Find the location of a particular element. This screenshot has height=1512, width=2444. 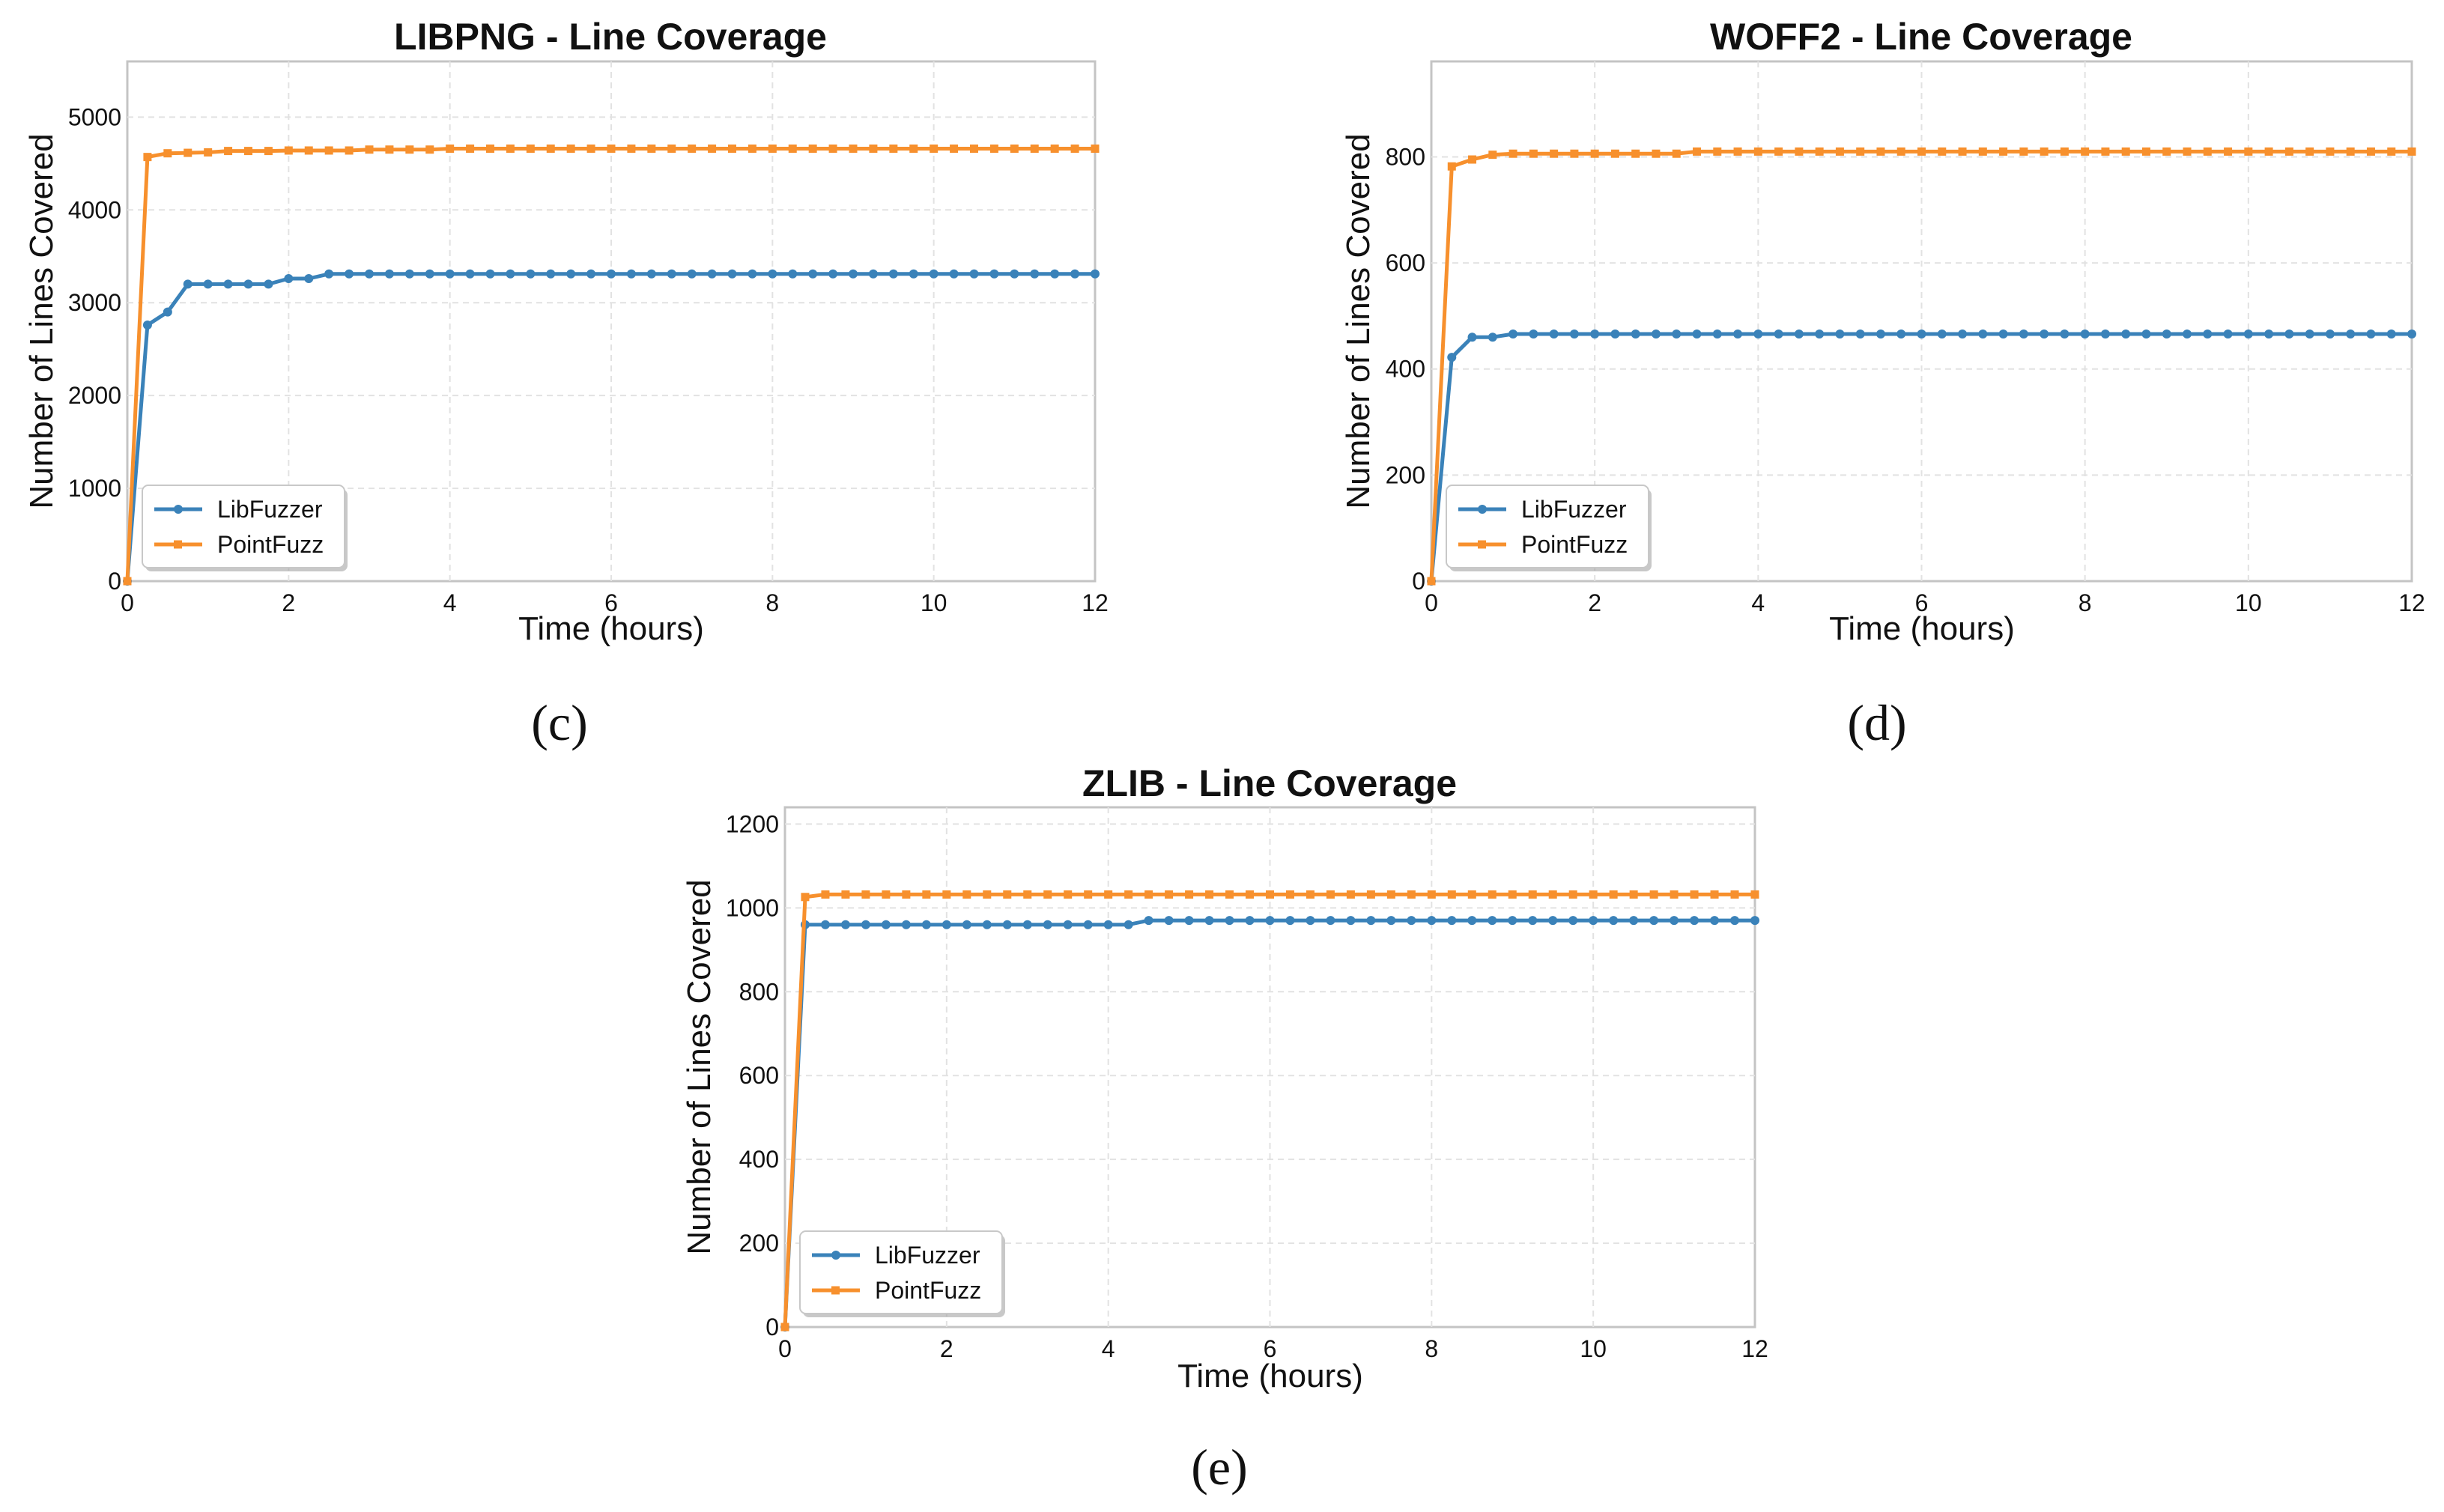

x-tick-label: 10 is located at coordinates (934, 602).